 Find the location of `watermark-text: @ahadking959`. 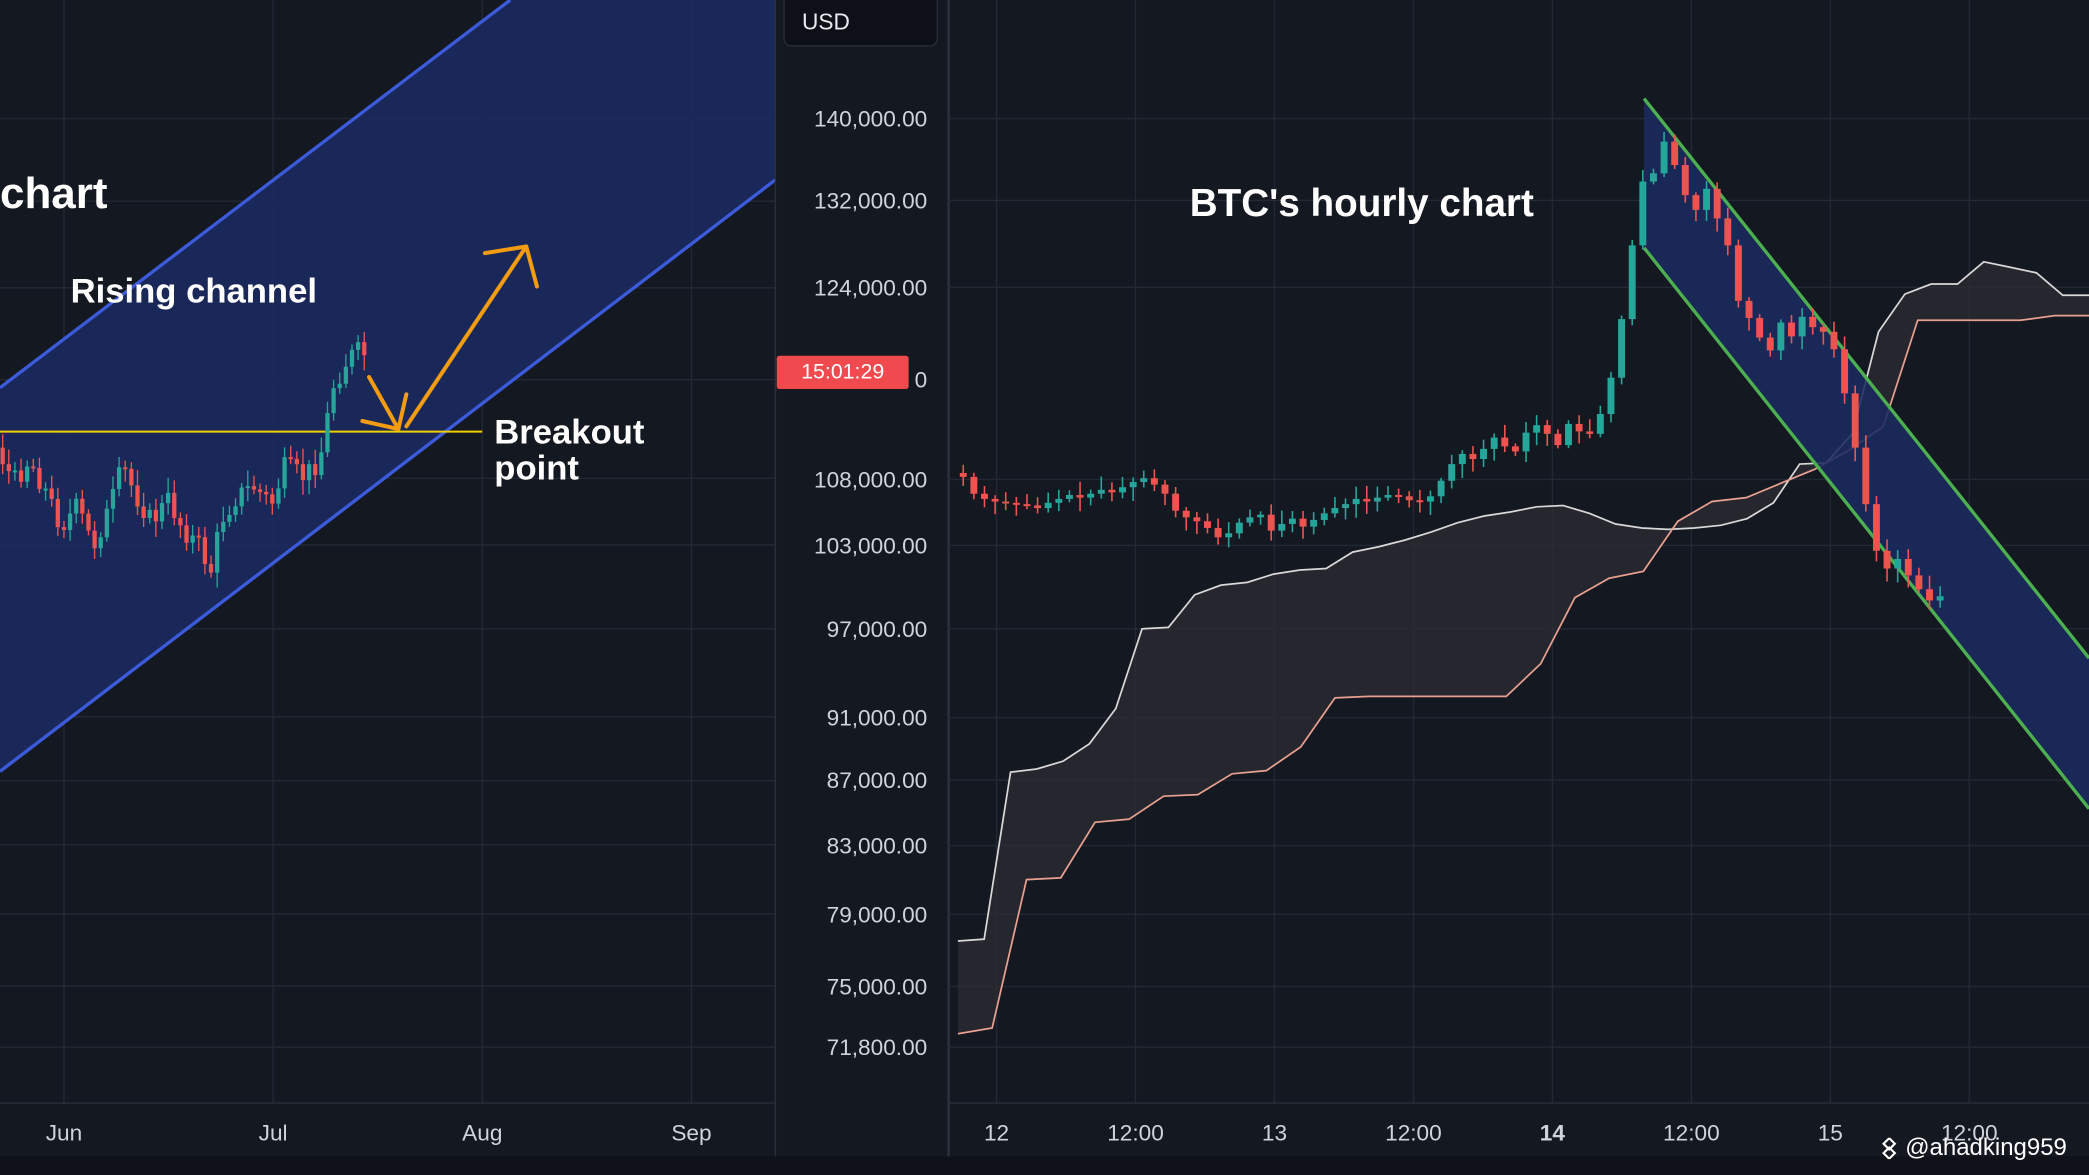

watermark-text: @ahadking959 is located at coordinates (1986, 1147).